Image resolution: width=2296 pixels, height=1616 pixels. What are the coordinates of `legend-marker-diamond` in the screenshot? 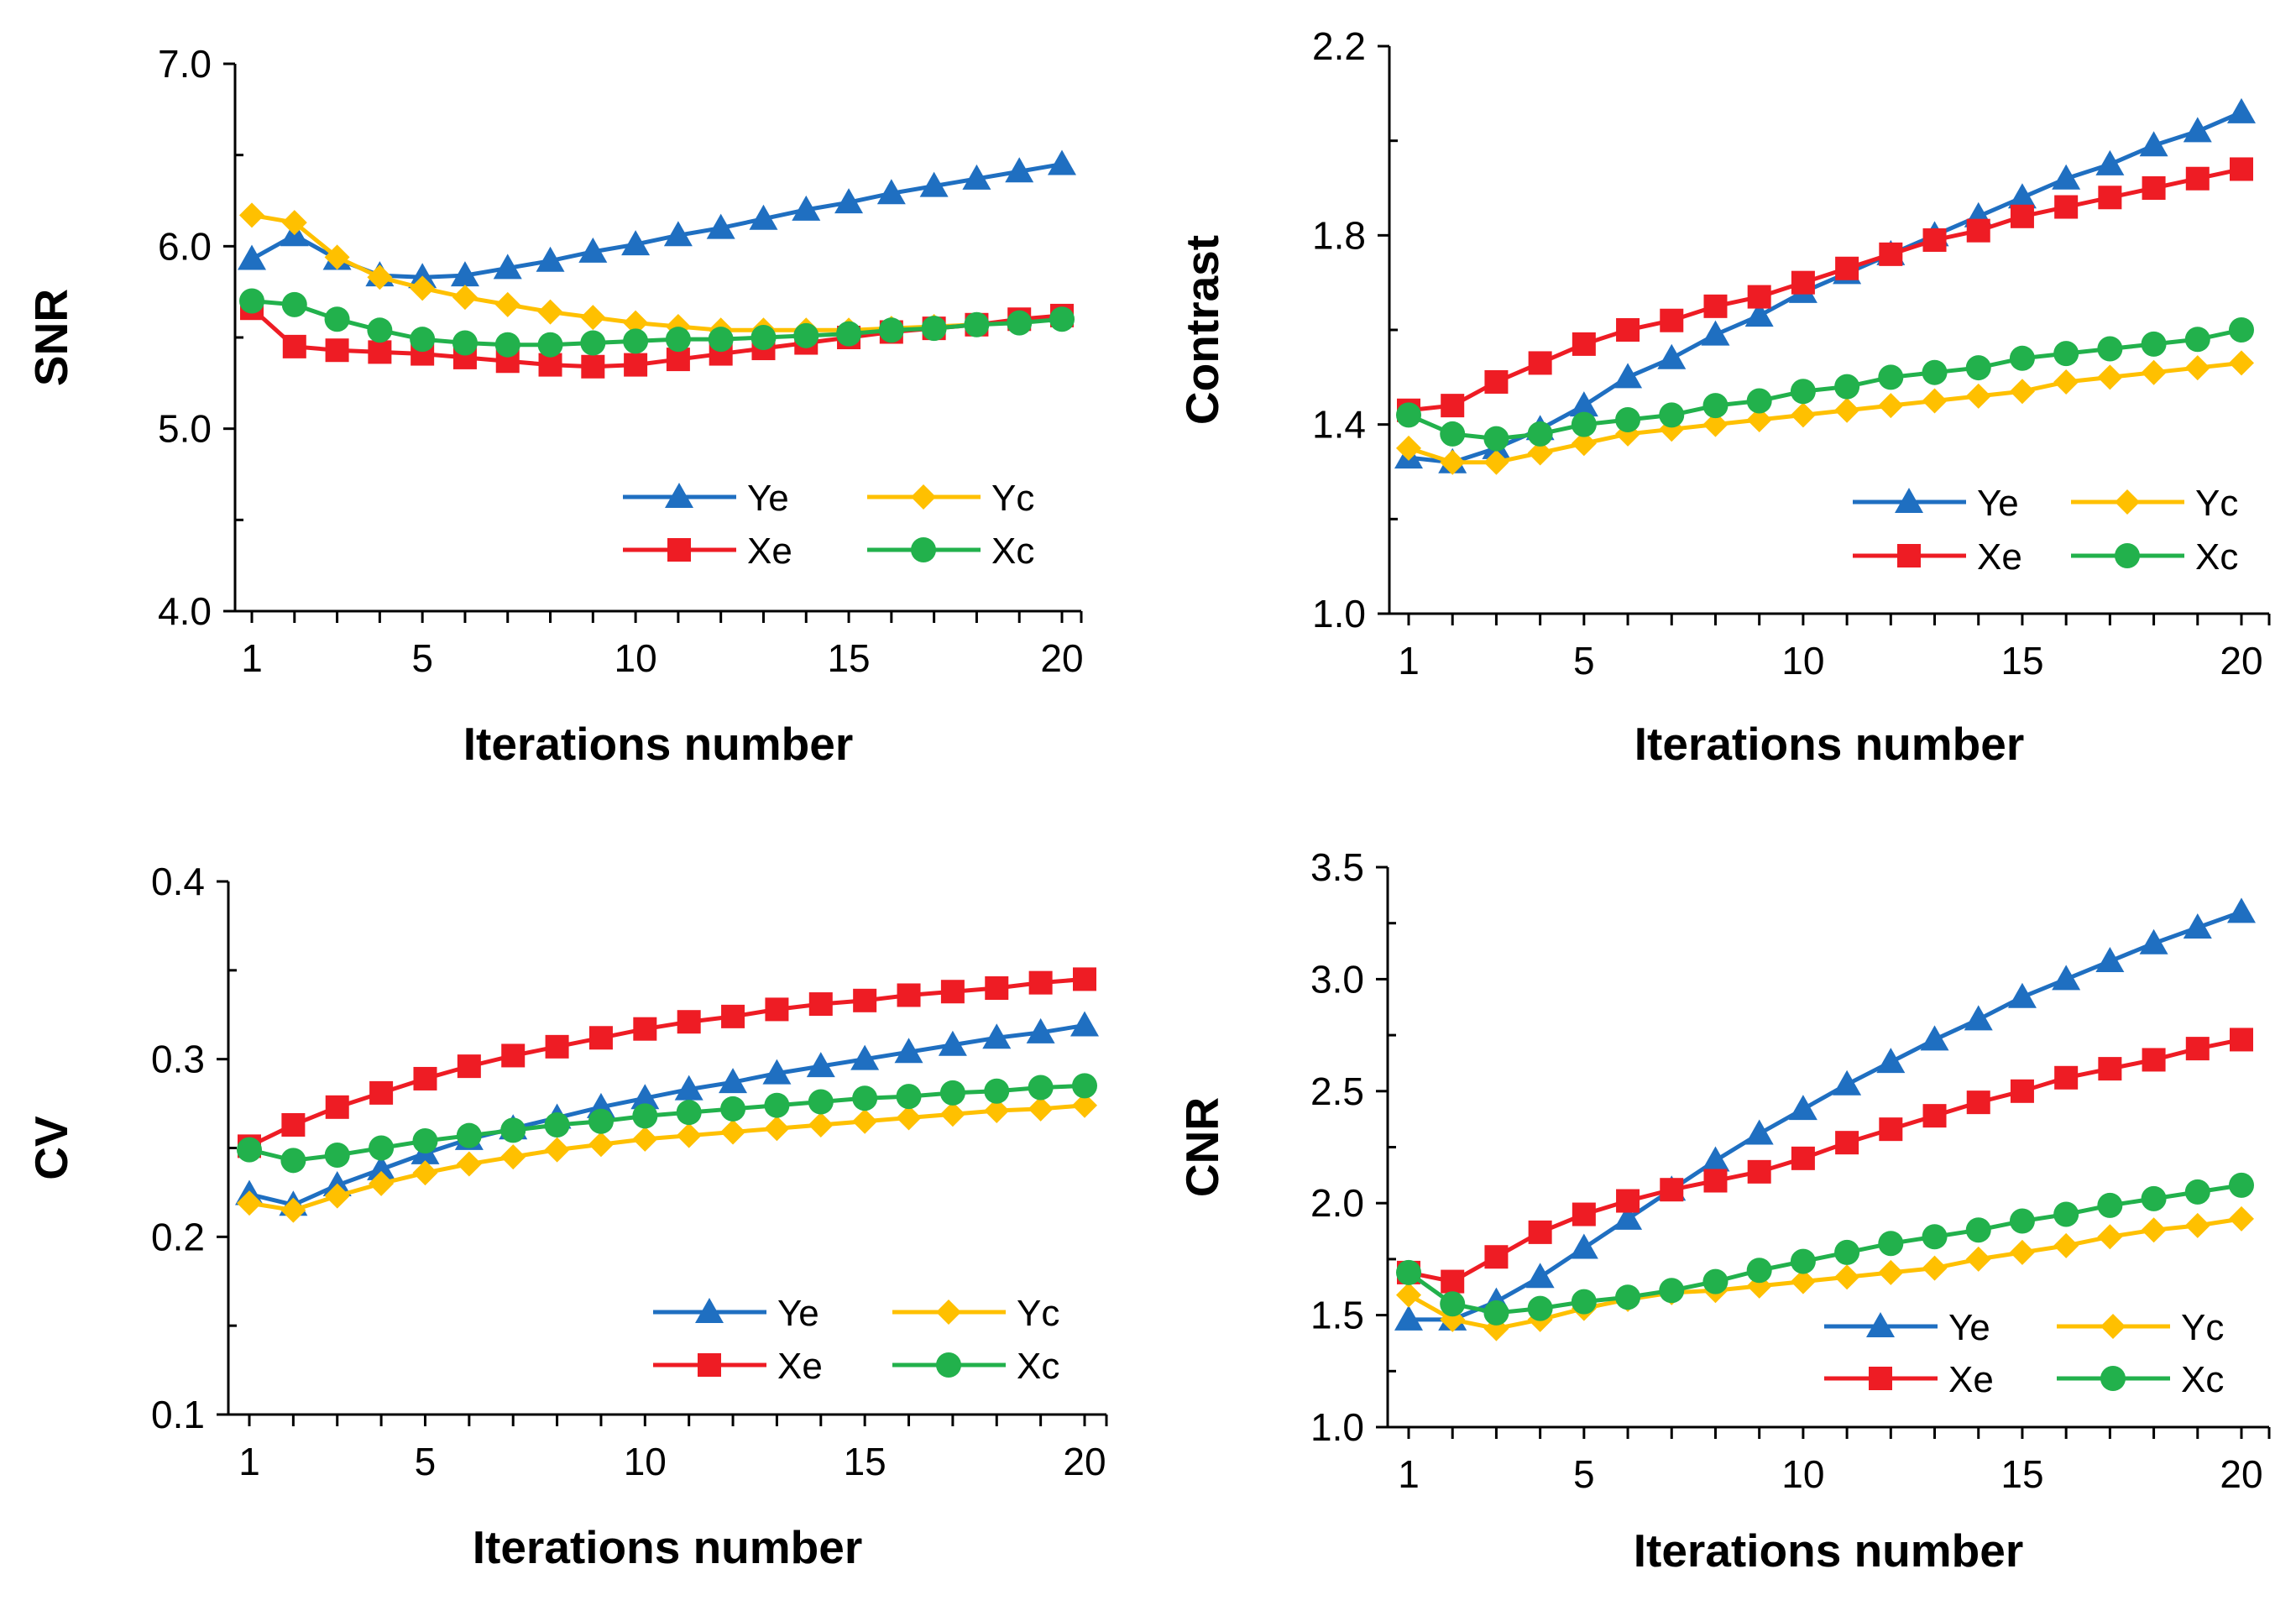 It's located at (2127, 502).